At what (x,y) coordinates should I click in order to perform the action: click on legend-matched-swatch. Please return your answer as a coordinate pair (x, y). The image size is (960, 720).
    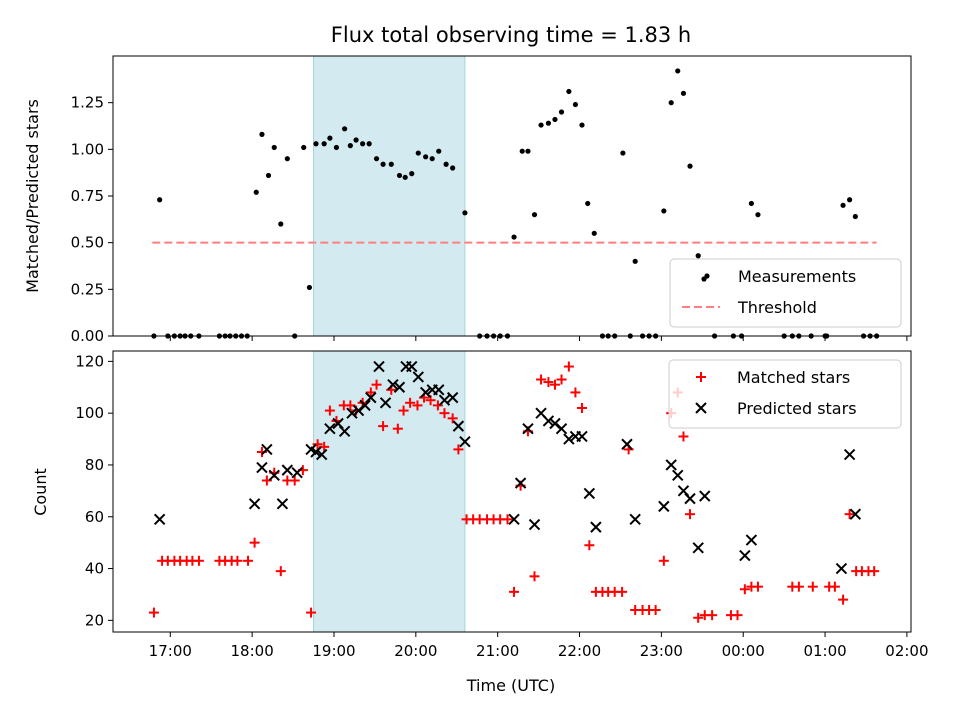
    Looking at the image, I should click on (701, 377).